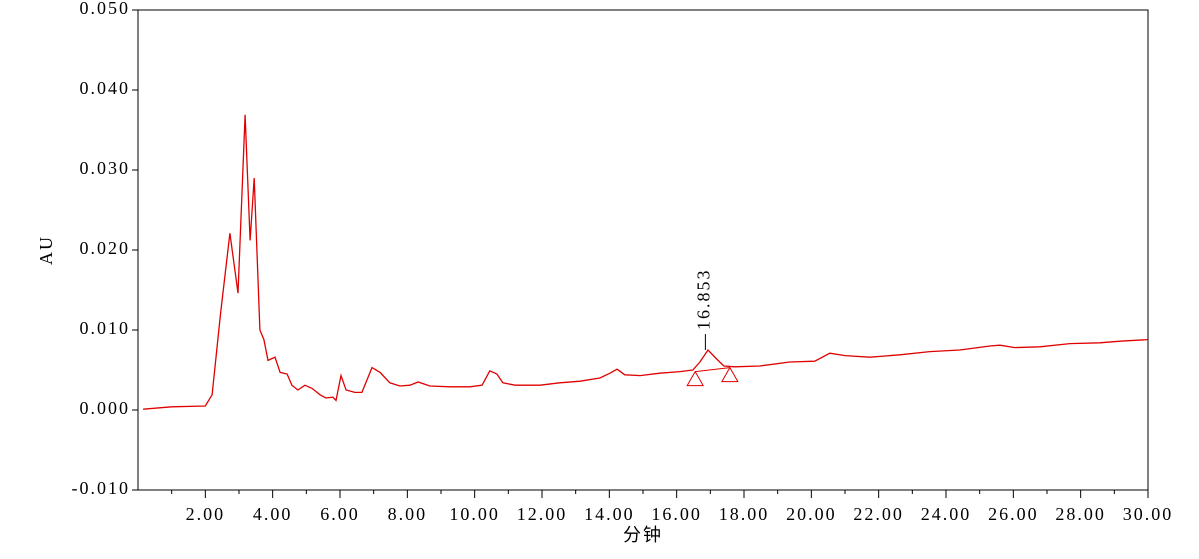 The image size is (1199, 559). I want to click on x-tick-label: 28.00, so click(1080, 514).